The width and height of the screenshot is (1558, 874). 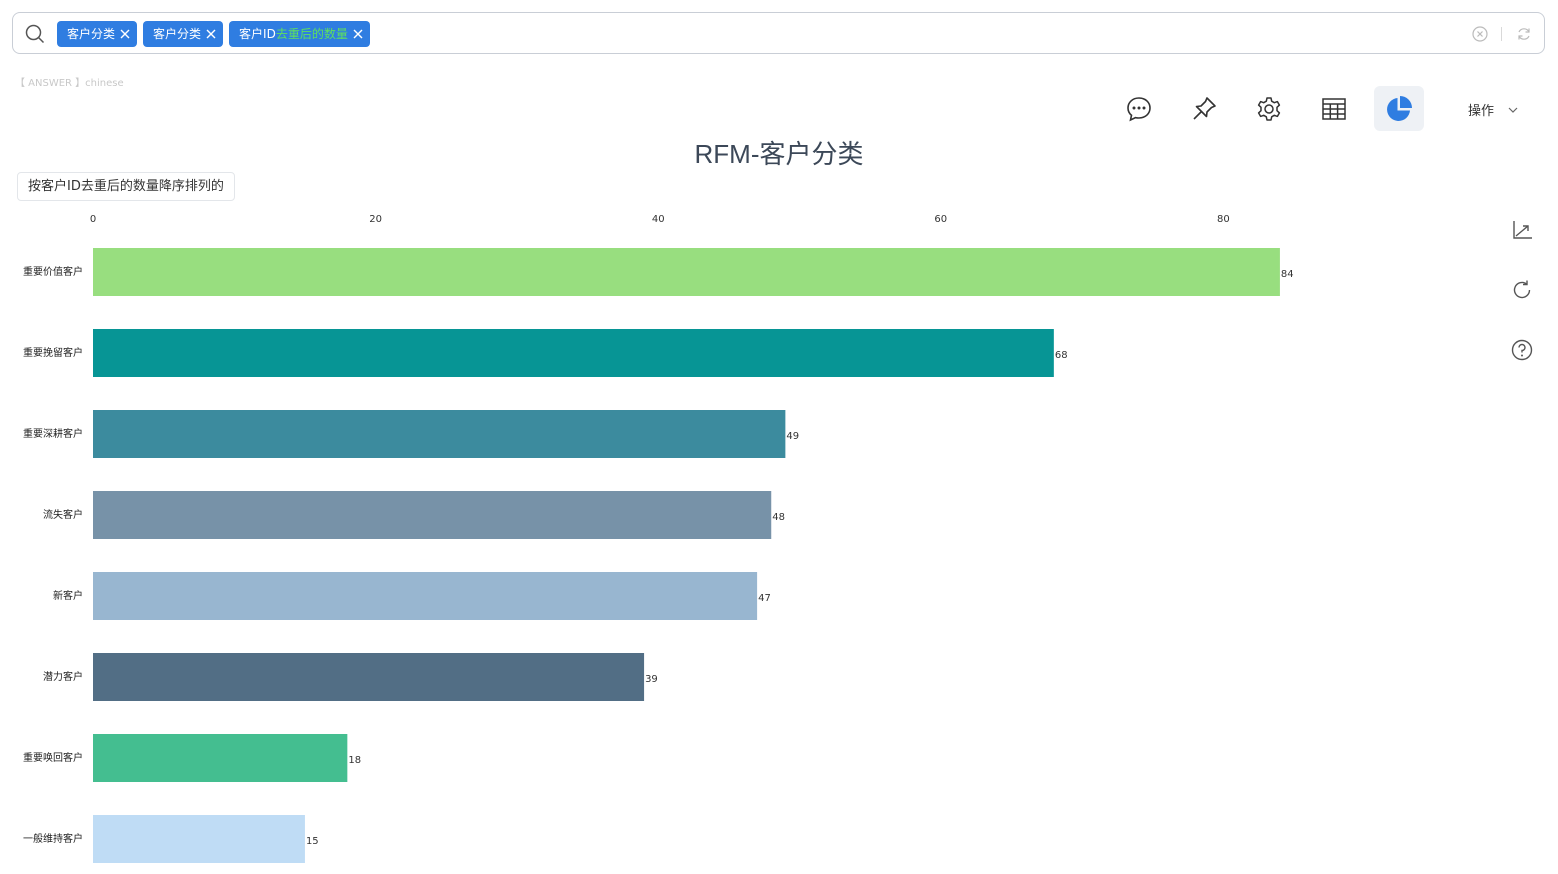 I want to click on chat-button, so click(x=1139, y=108).